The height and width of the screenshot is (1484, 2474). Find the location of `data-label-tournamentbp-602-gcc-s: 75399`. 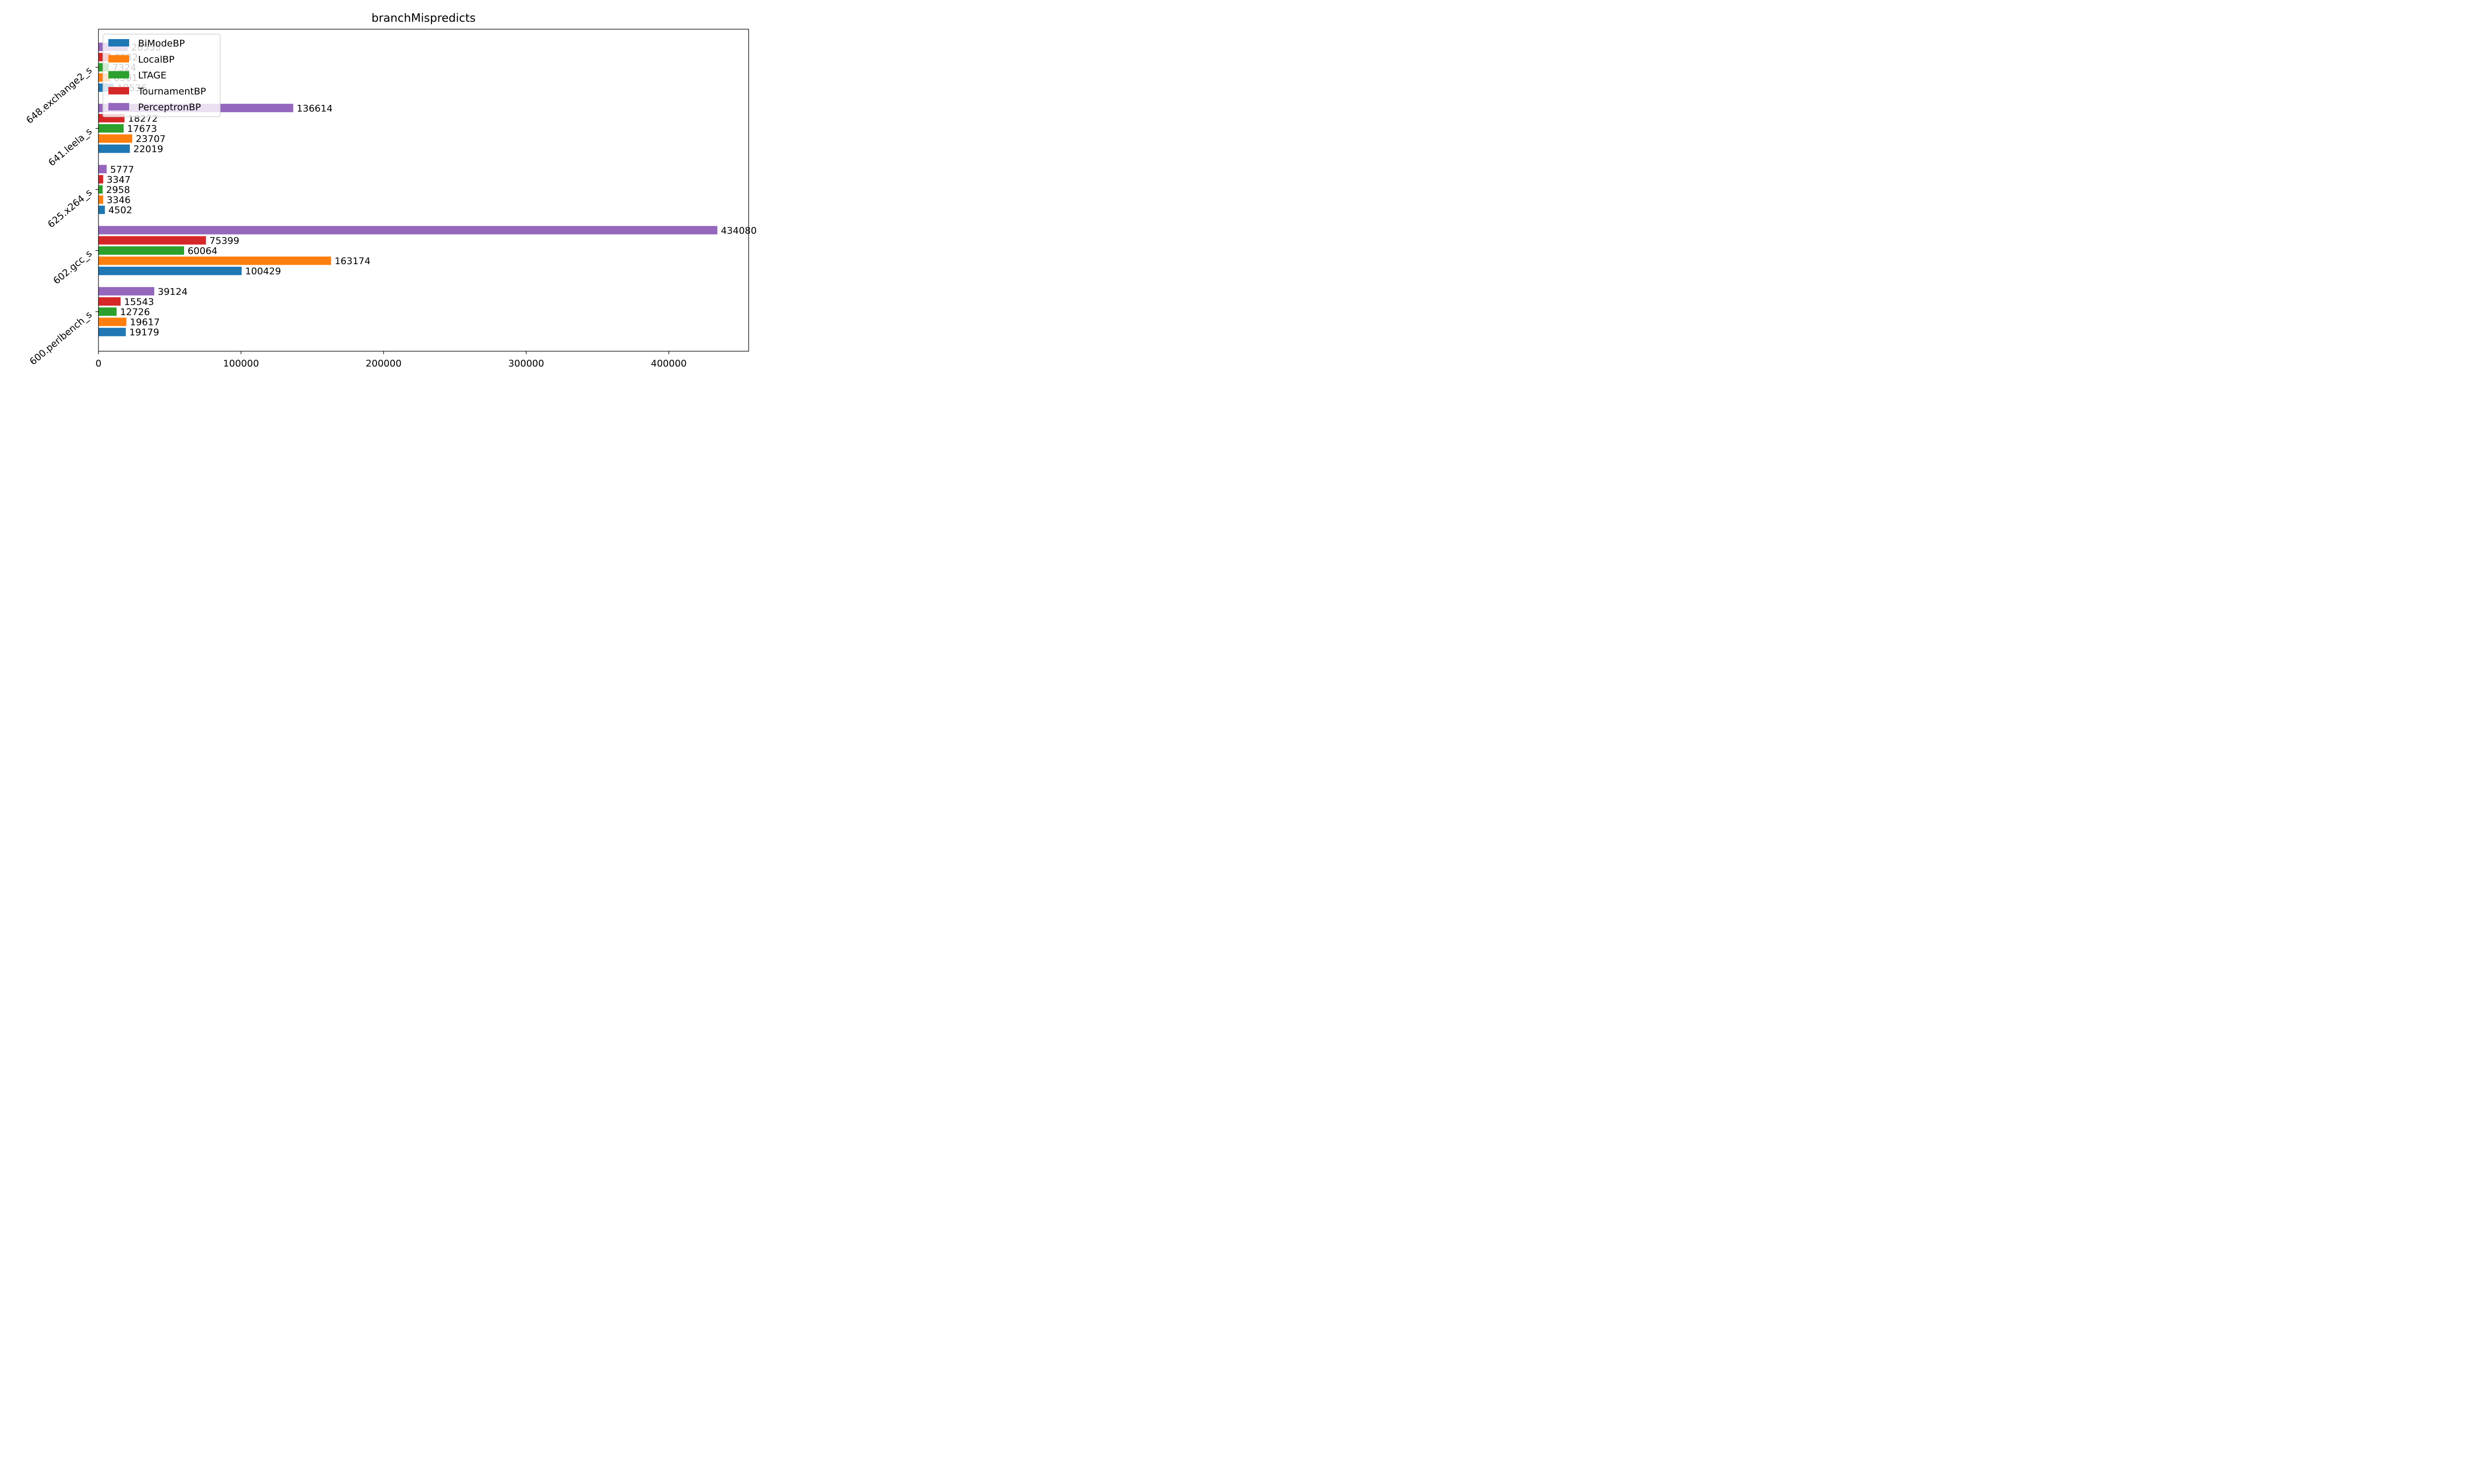

data-label-tournamentbp-602-gcc-s: 75399 is located at coordinates (224, 240).